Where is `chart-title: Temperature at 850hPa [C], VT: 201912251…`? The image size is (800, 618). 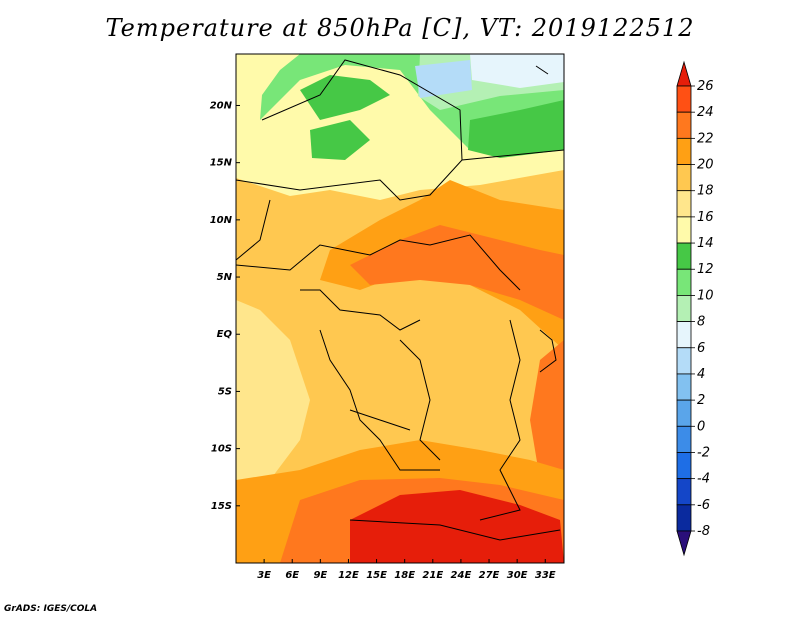 chart-title: Temperature at 850hPa [C], VT: 201912251… is located at coordinates (400, 28).